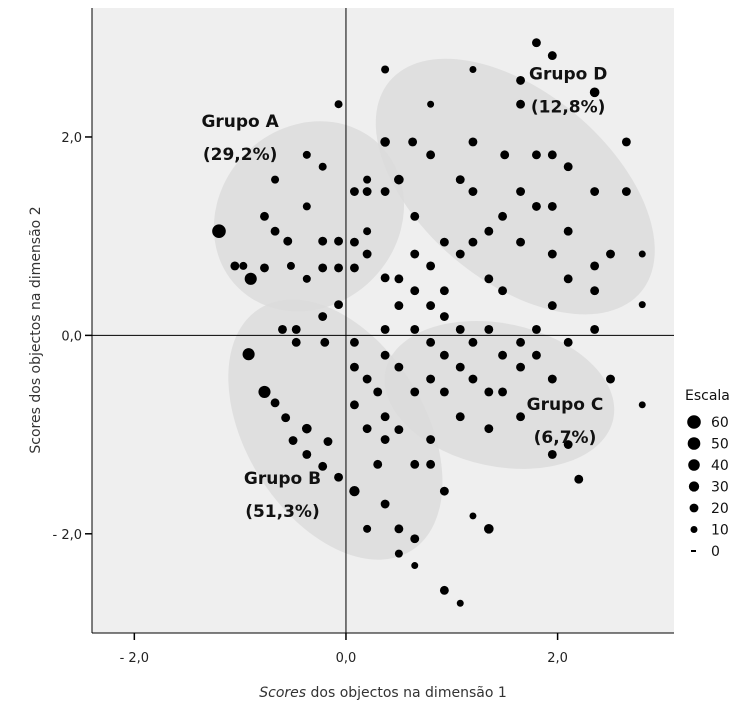 This screenshot has width=736, height=707. Describe the element at coordinates (707, 396) in the screenshot. I see `legend-title: Escala` at that location.